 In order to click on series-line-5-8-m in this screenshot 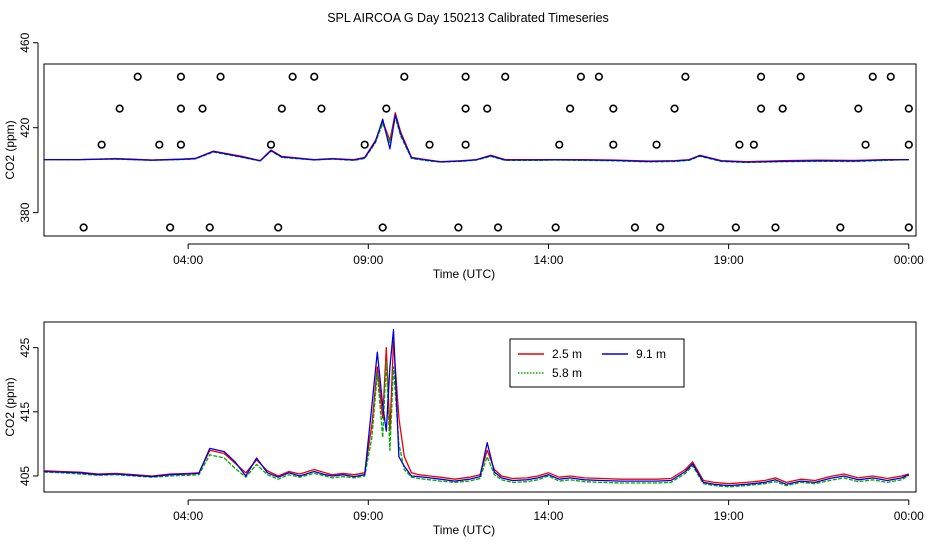, I will do `click(476, 140)`.